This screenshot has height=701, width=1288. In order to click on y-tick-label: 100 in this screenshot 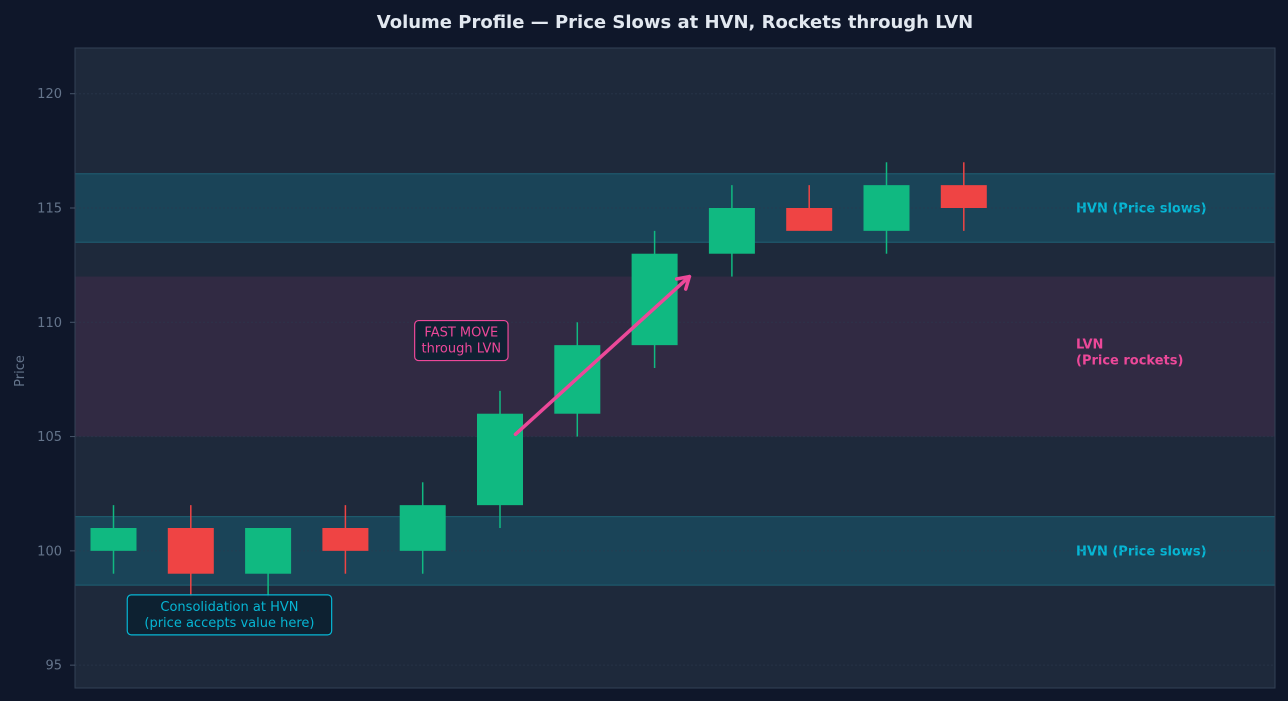, I will do `click(49, 551)`.